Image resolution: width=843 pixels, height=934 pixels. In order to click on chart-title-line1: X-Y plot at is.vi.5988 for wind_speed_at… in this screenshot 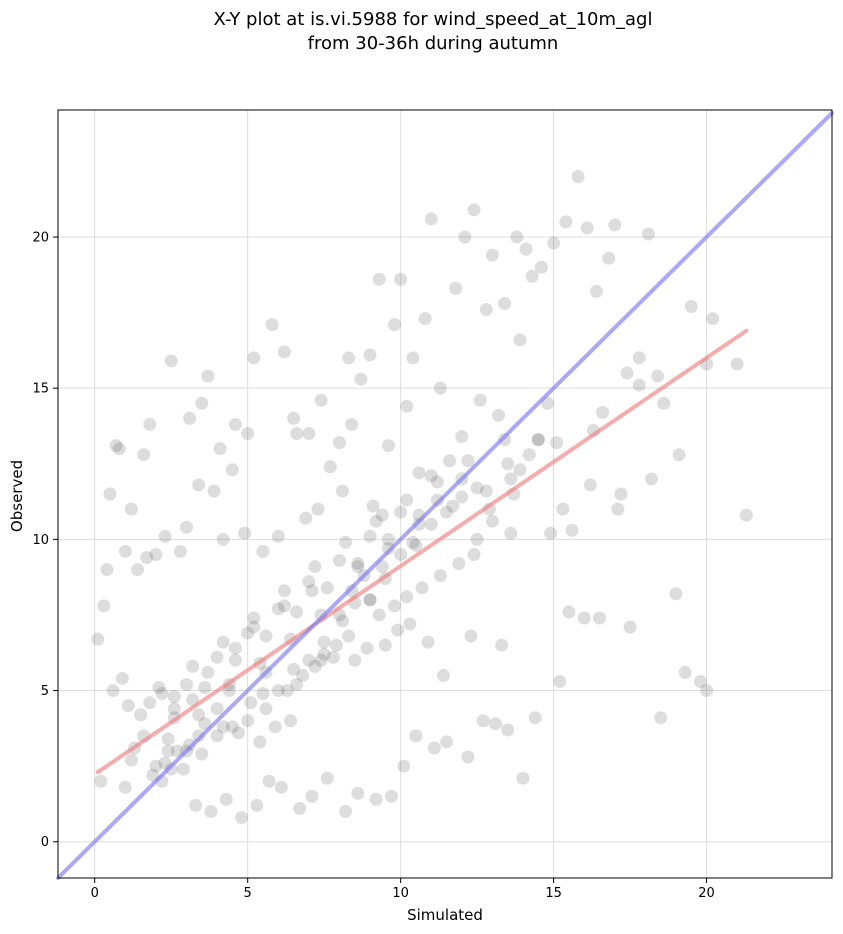, I will do `click(433, 19)`.